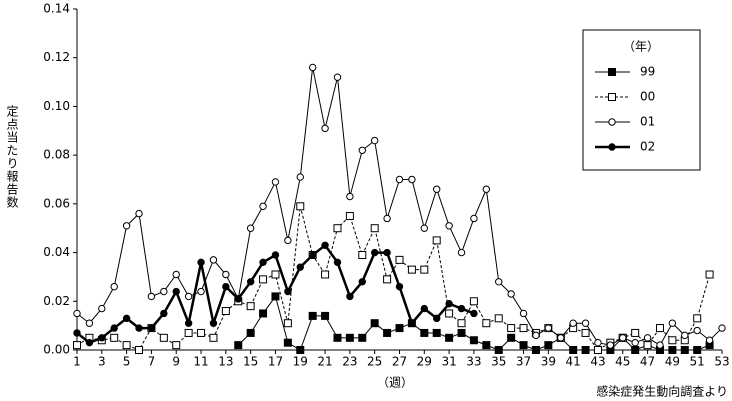  What do you see at coordinates (77, 362) in the screenshot?
I see `x-tick-label: 1` at bounding box center [77, 362].